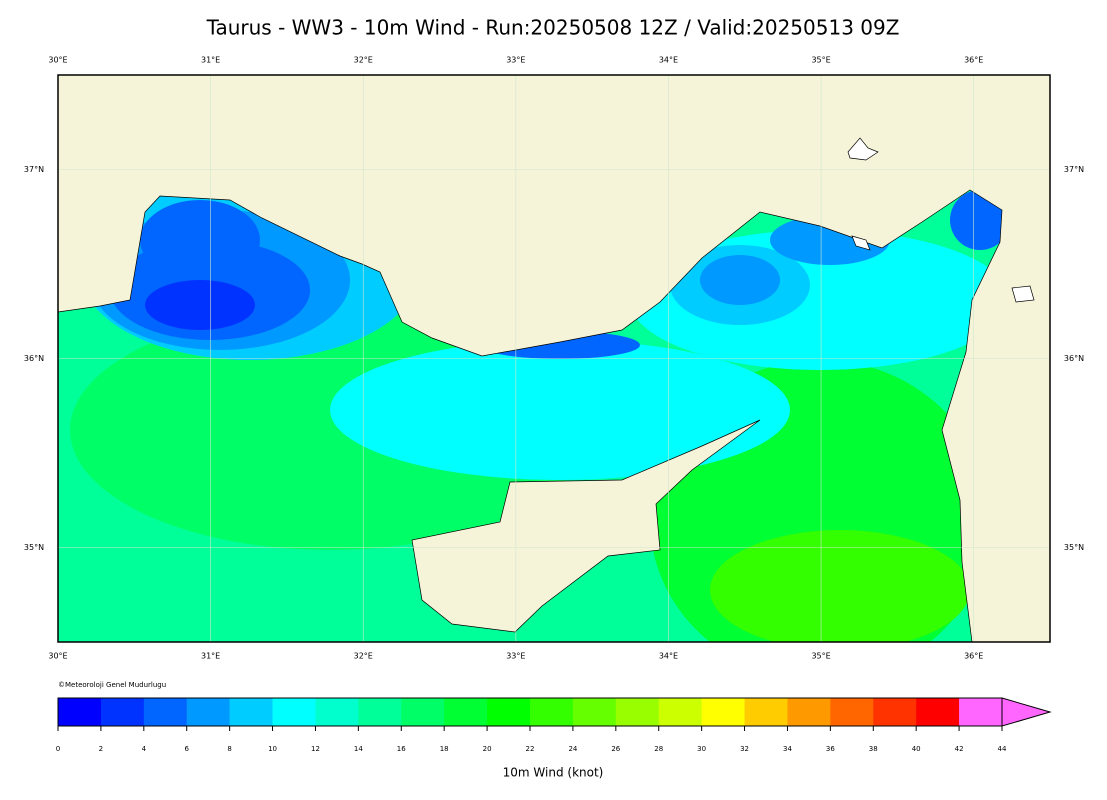 This screenshot has height=800, width=1107. Describe the element at coordinates (444, 749) in the screenshot. I see `colorbar-tick-label: 18` at that location.